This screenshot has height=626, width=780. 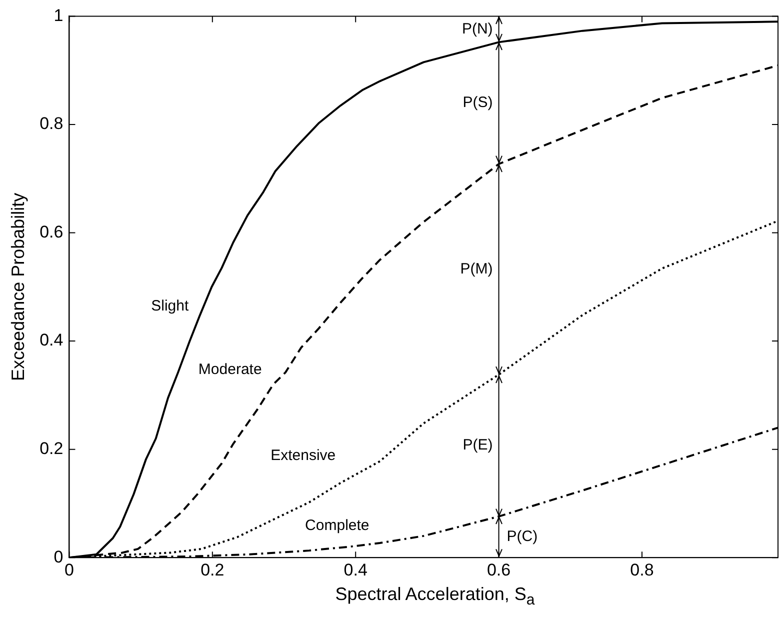 I want to click on series-label: Moderate, so click(x=230, y=369).